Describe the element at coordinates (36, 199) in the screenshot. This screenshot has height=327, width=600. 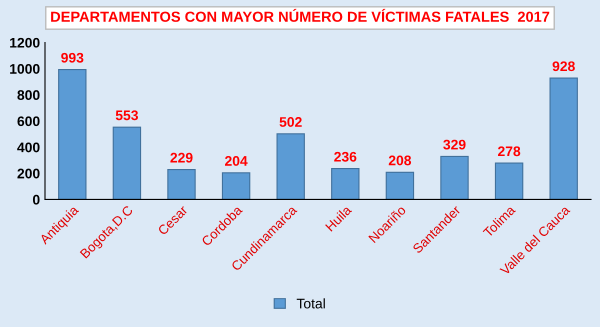
I see `y-tick-label: 0` at that location.